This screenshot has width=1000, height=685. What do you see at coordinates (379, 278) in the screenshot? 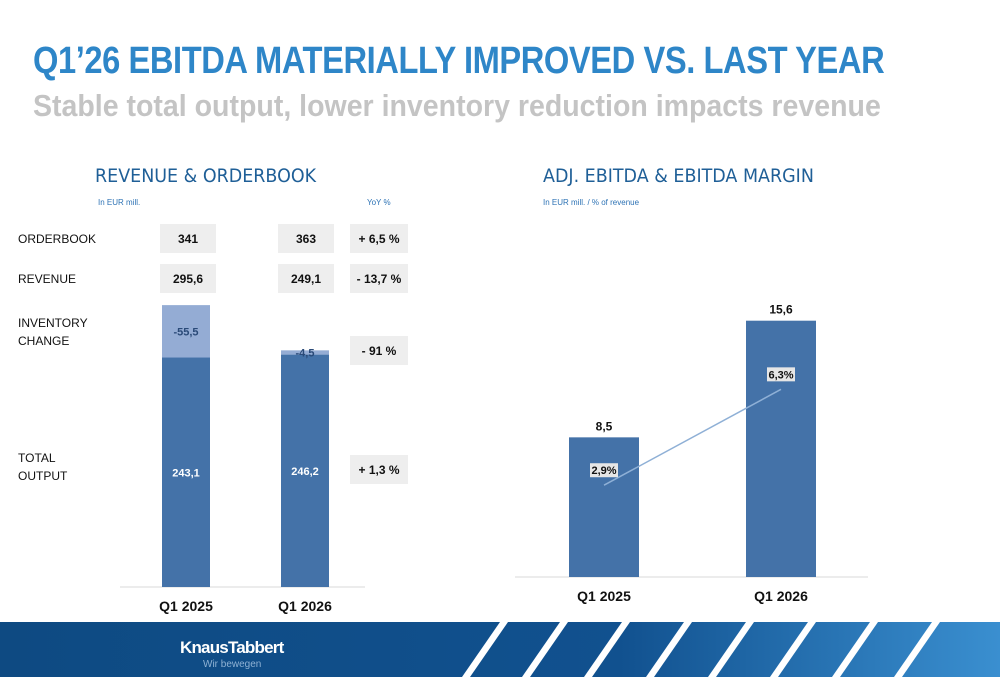
I see `revenue-yoy: - 13,7 %` at bounding box center [379, 278].